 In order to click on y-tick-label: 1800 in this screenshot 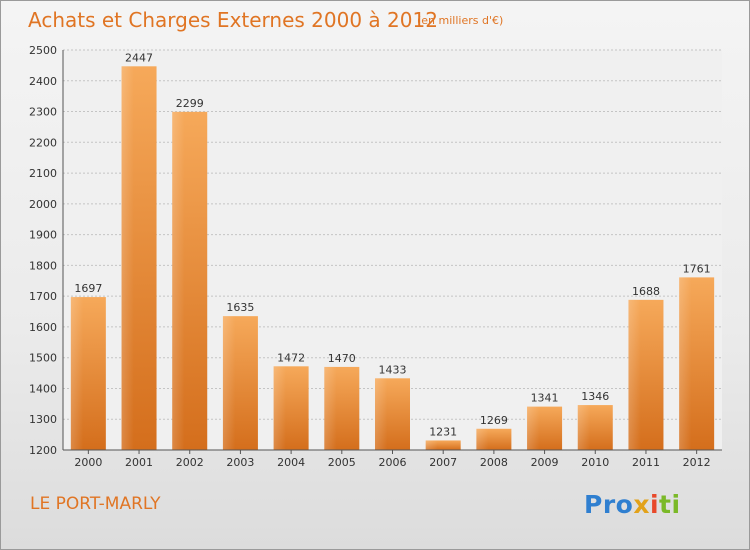, I will do `click(43, 265)`.